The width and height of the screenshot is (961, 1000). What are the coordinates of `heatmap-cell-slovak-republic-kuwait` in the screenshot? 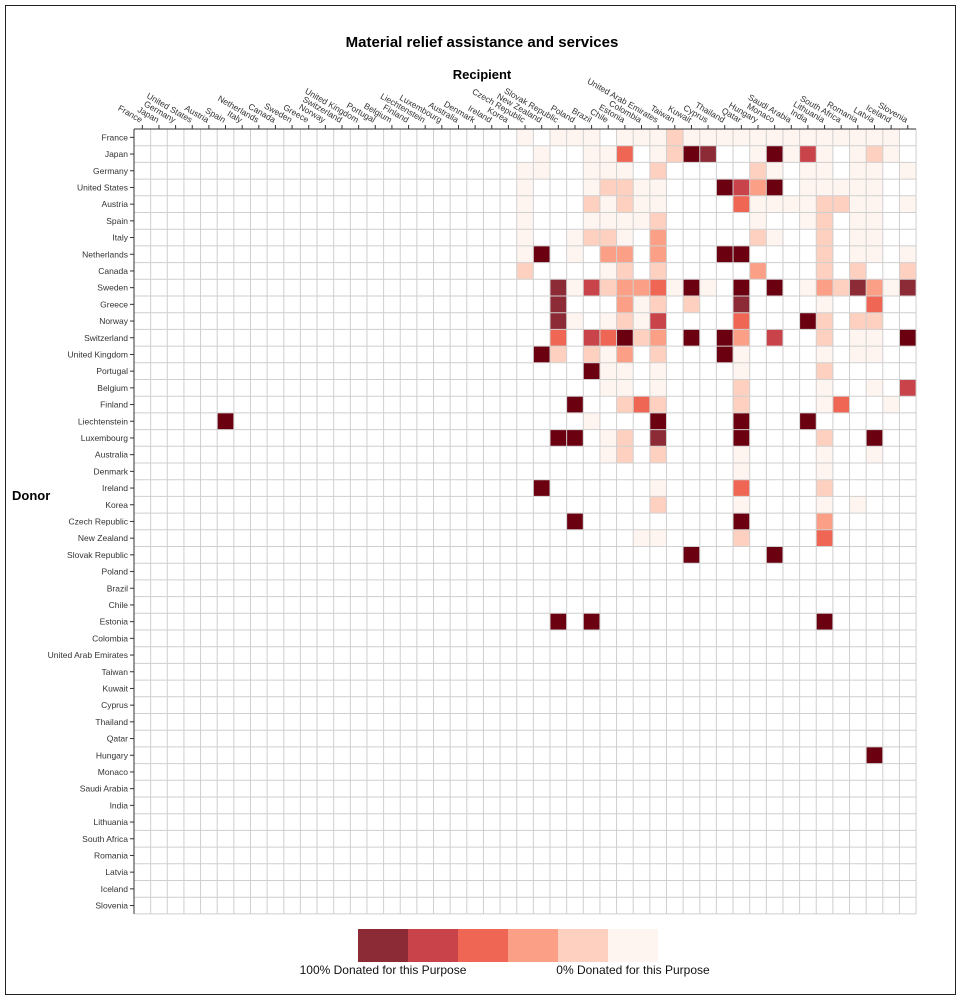 It's located at (691, 555).